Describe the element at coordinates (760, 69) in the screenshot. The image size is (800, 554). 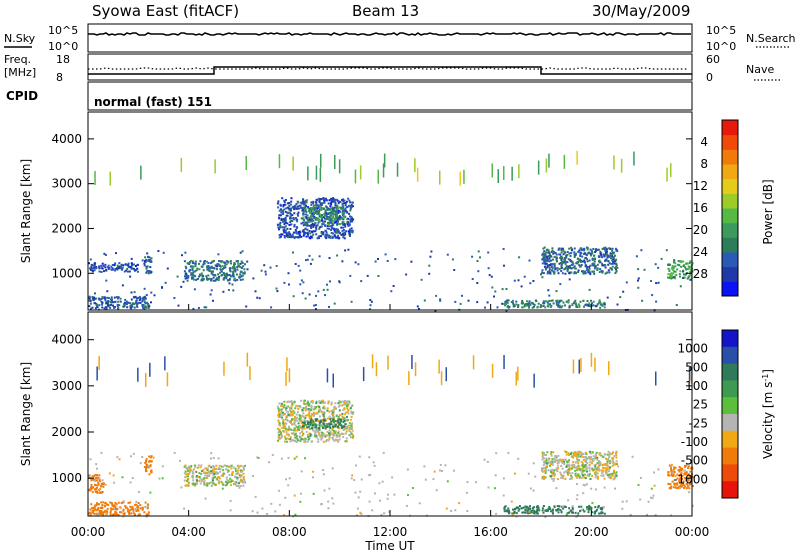
I see `nave-label: Nave` at that location.